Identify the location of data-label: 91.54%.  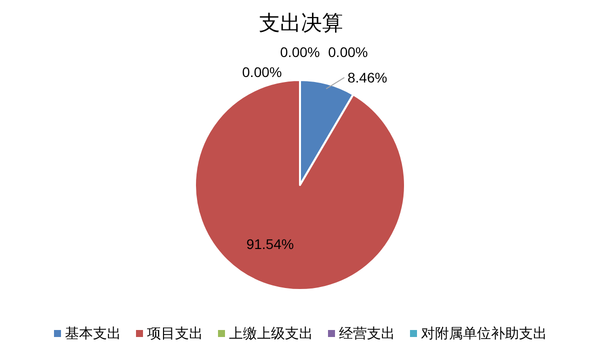
(270, 244).